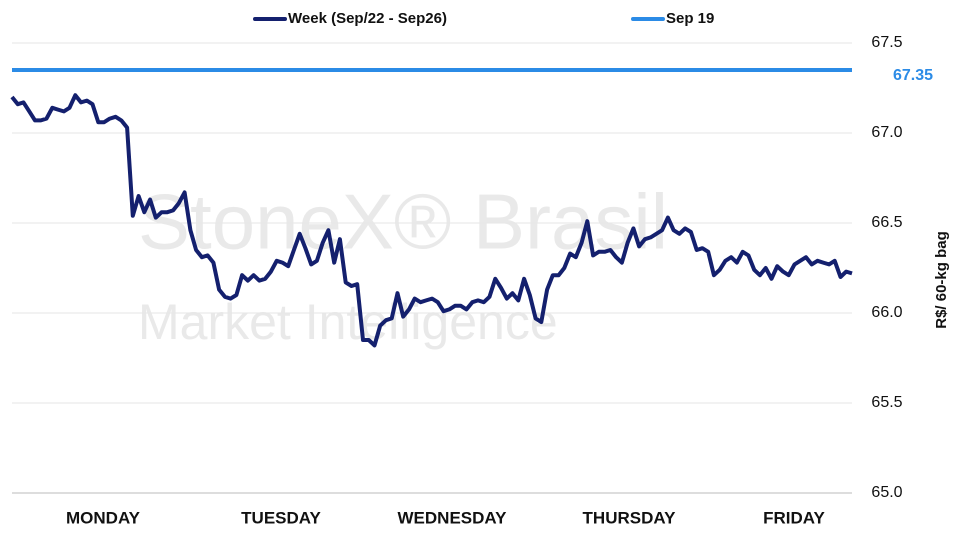 The image size is (975, 535). Describe the element at coordinates (367, 18) in the screenshot. I see `legend-label: Week (Sep/22 - Sep26)` at that location.